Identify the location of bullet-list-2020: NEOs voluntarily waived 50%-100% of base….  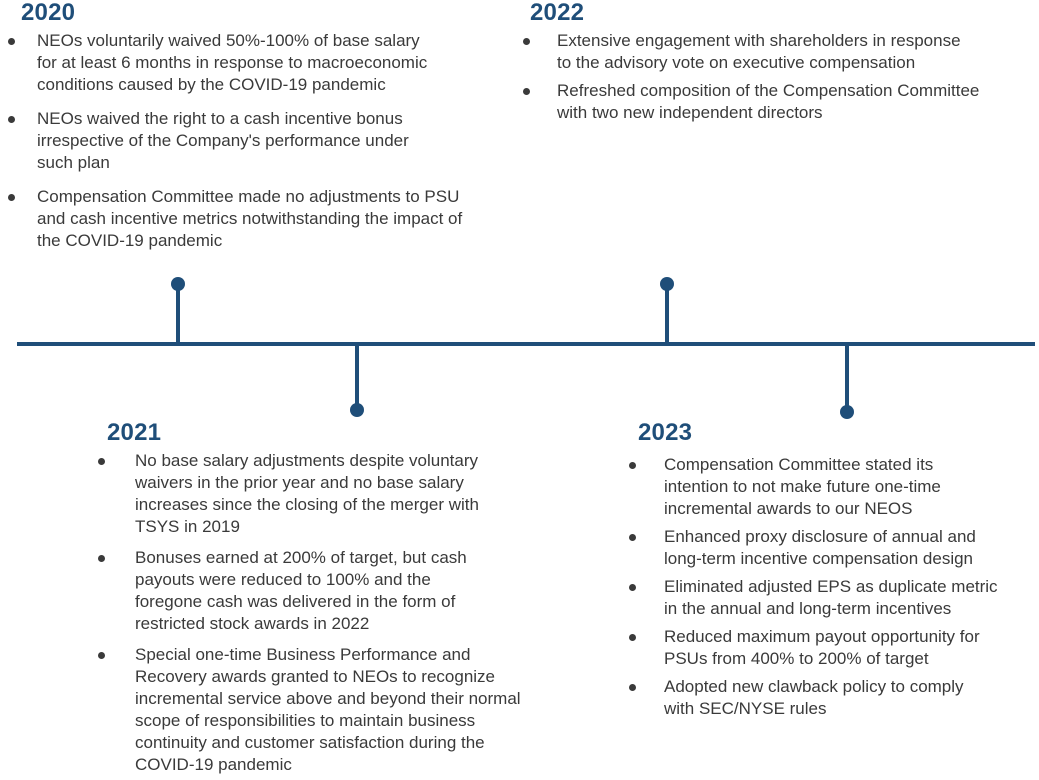
(268, 141).